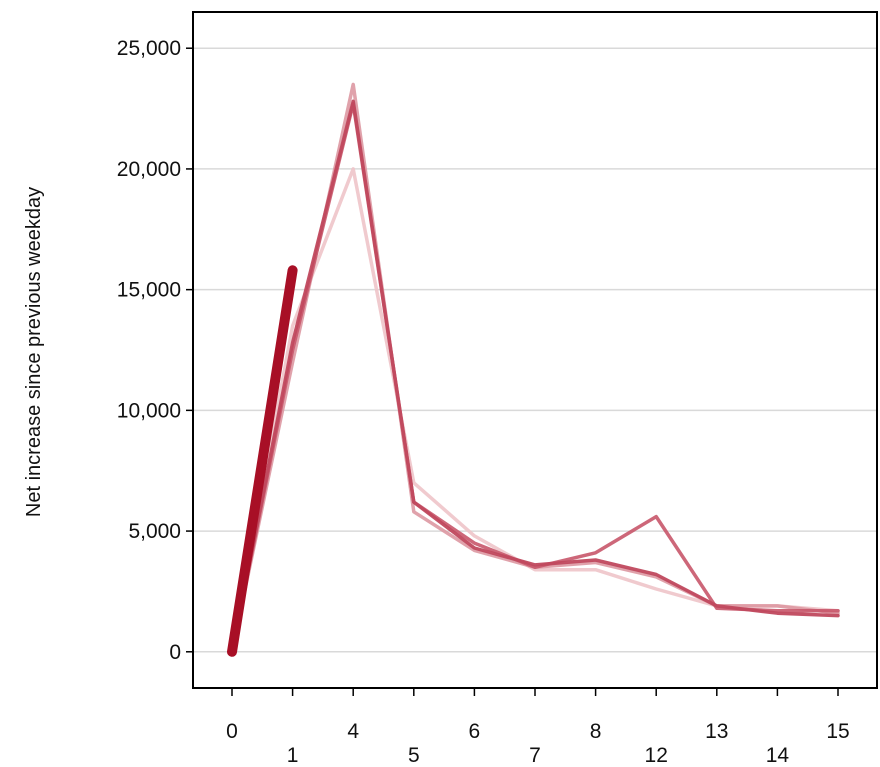 This screenshot has width=880, height=767. Describe the element at coordinates (778, 755) in the screenshot. I see `x-tick-label-9: 14` at that location.